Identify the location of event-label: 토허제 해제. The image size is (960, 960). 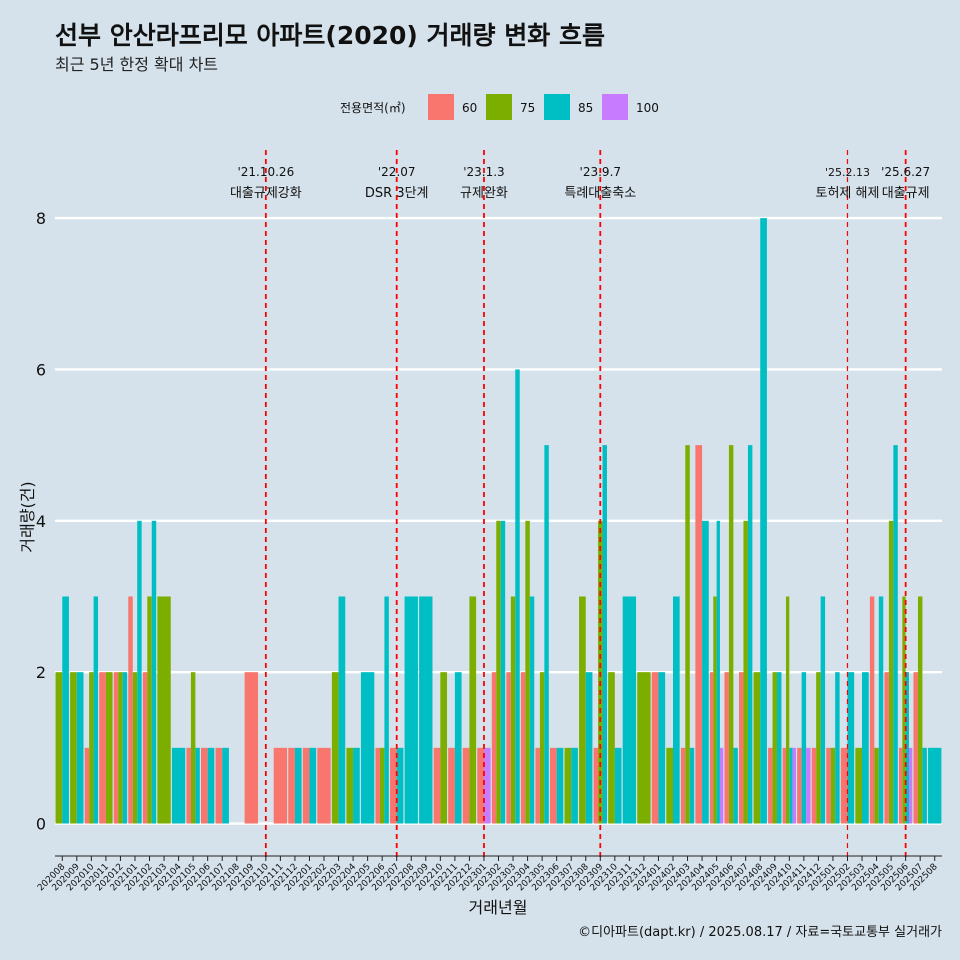
(848, 193).